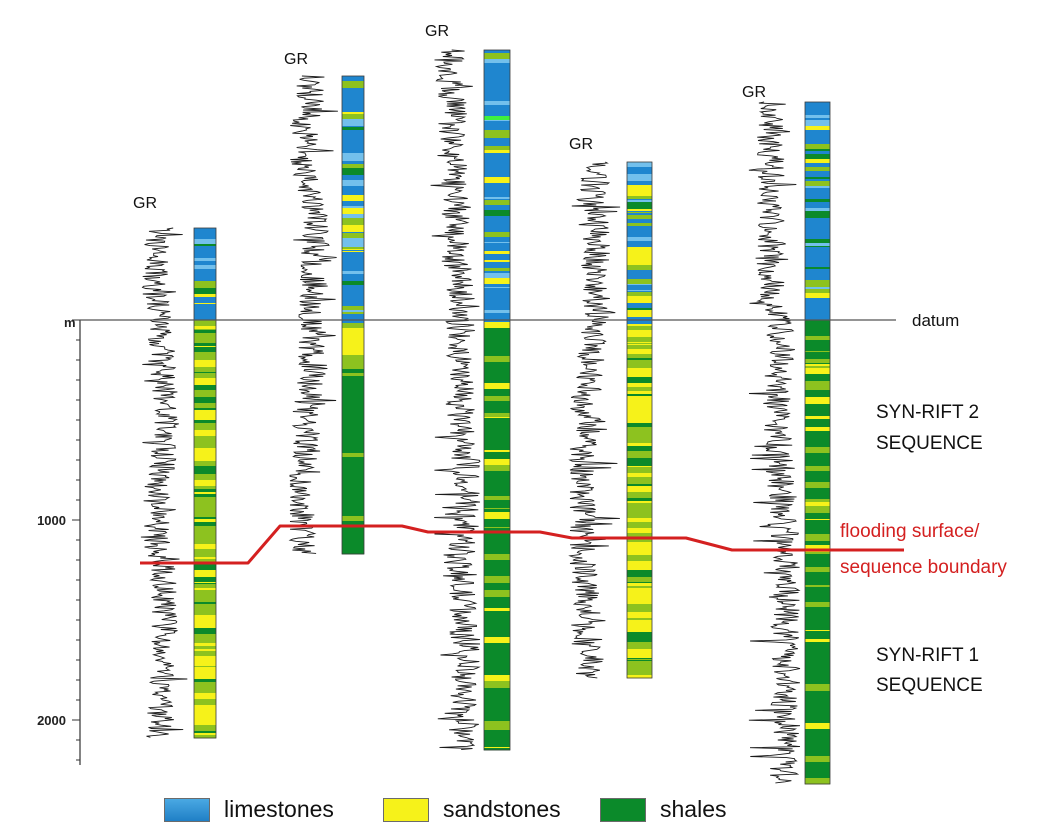 This screenshot has height=829, width=1054. I want to click on gamma-ray-log, so click(774, 442).